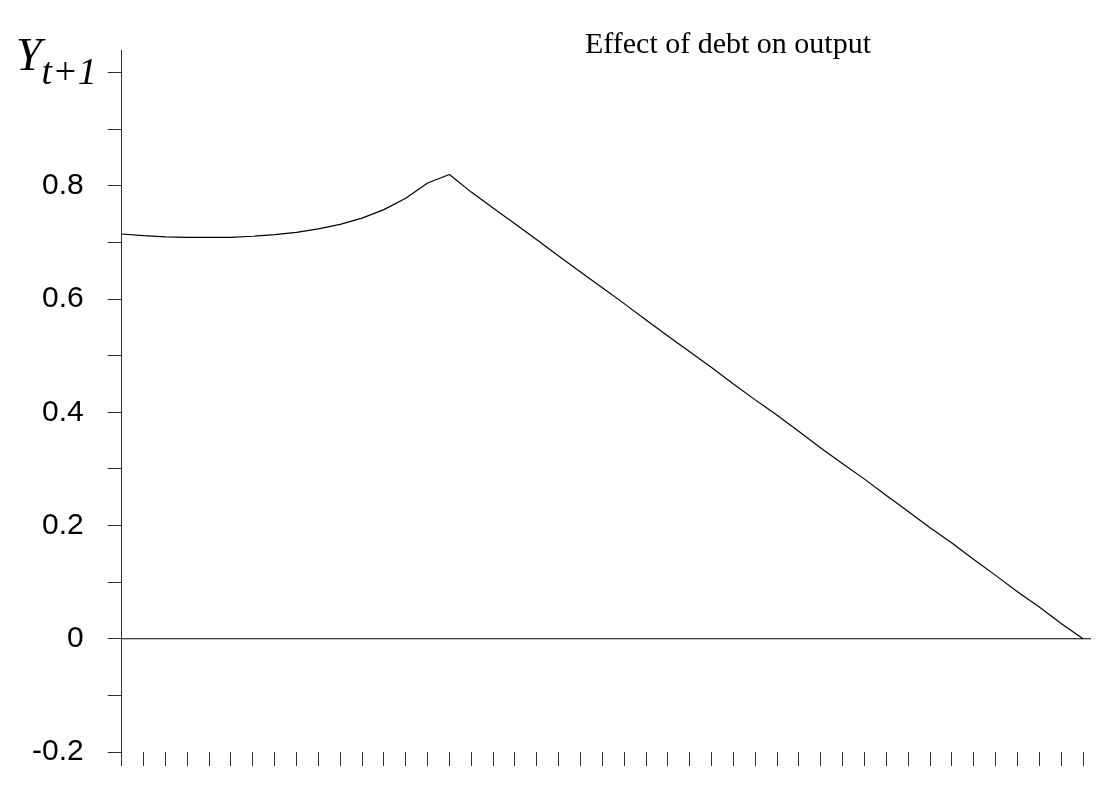 The width and height of the screenshot is (1099, 802). I want to click on y-tick-label: 0, so click(75, 637).